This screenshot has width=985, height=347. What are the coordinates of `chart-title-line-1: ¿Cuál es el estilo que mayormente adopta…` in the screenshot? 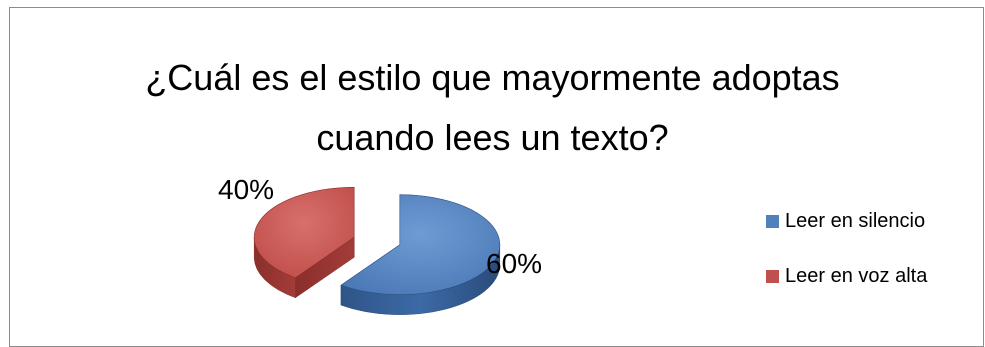 It's located at (492, 77).